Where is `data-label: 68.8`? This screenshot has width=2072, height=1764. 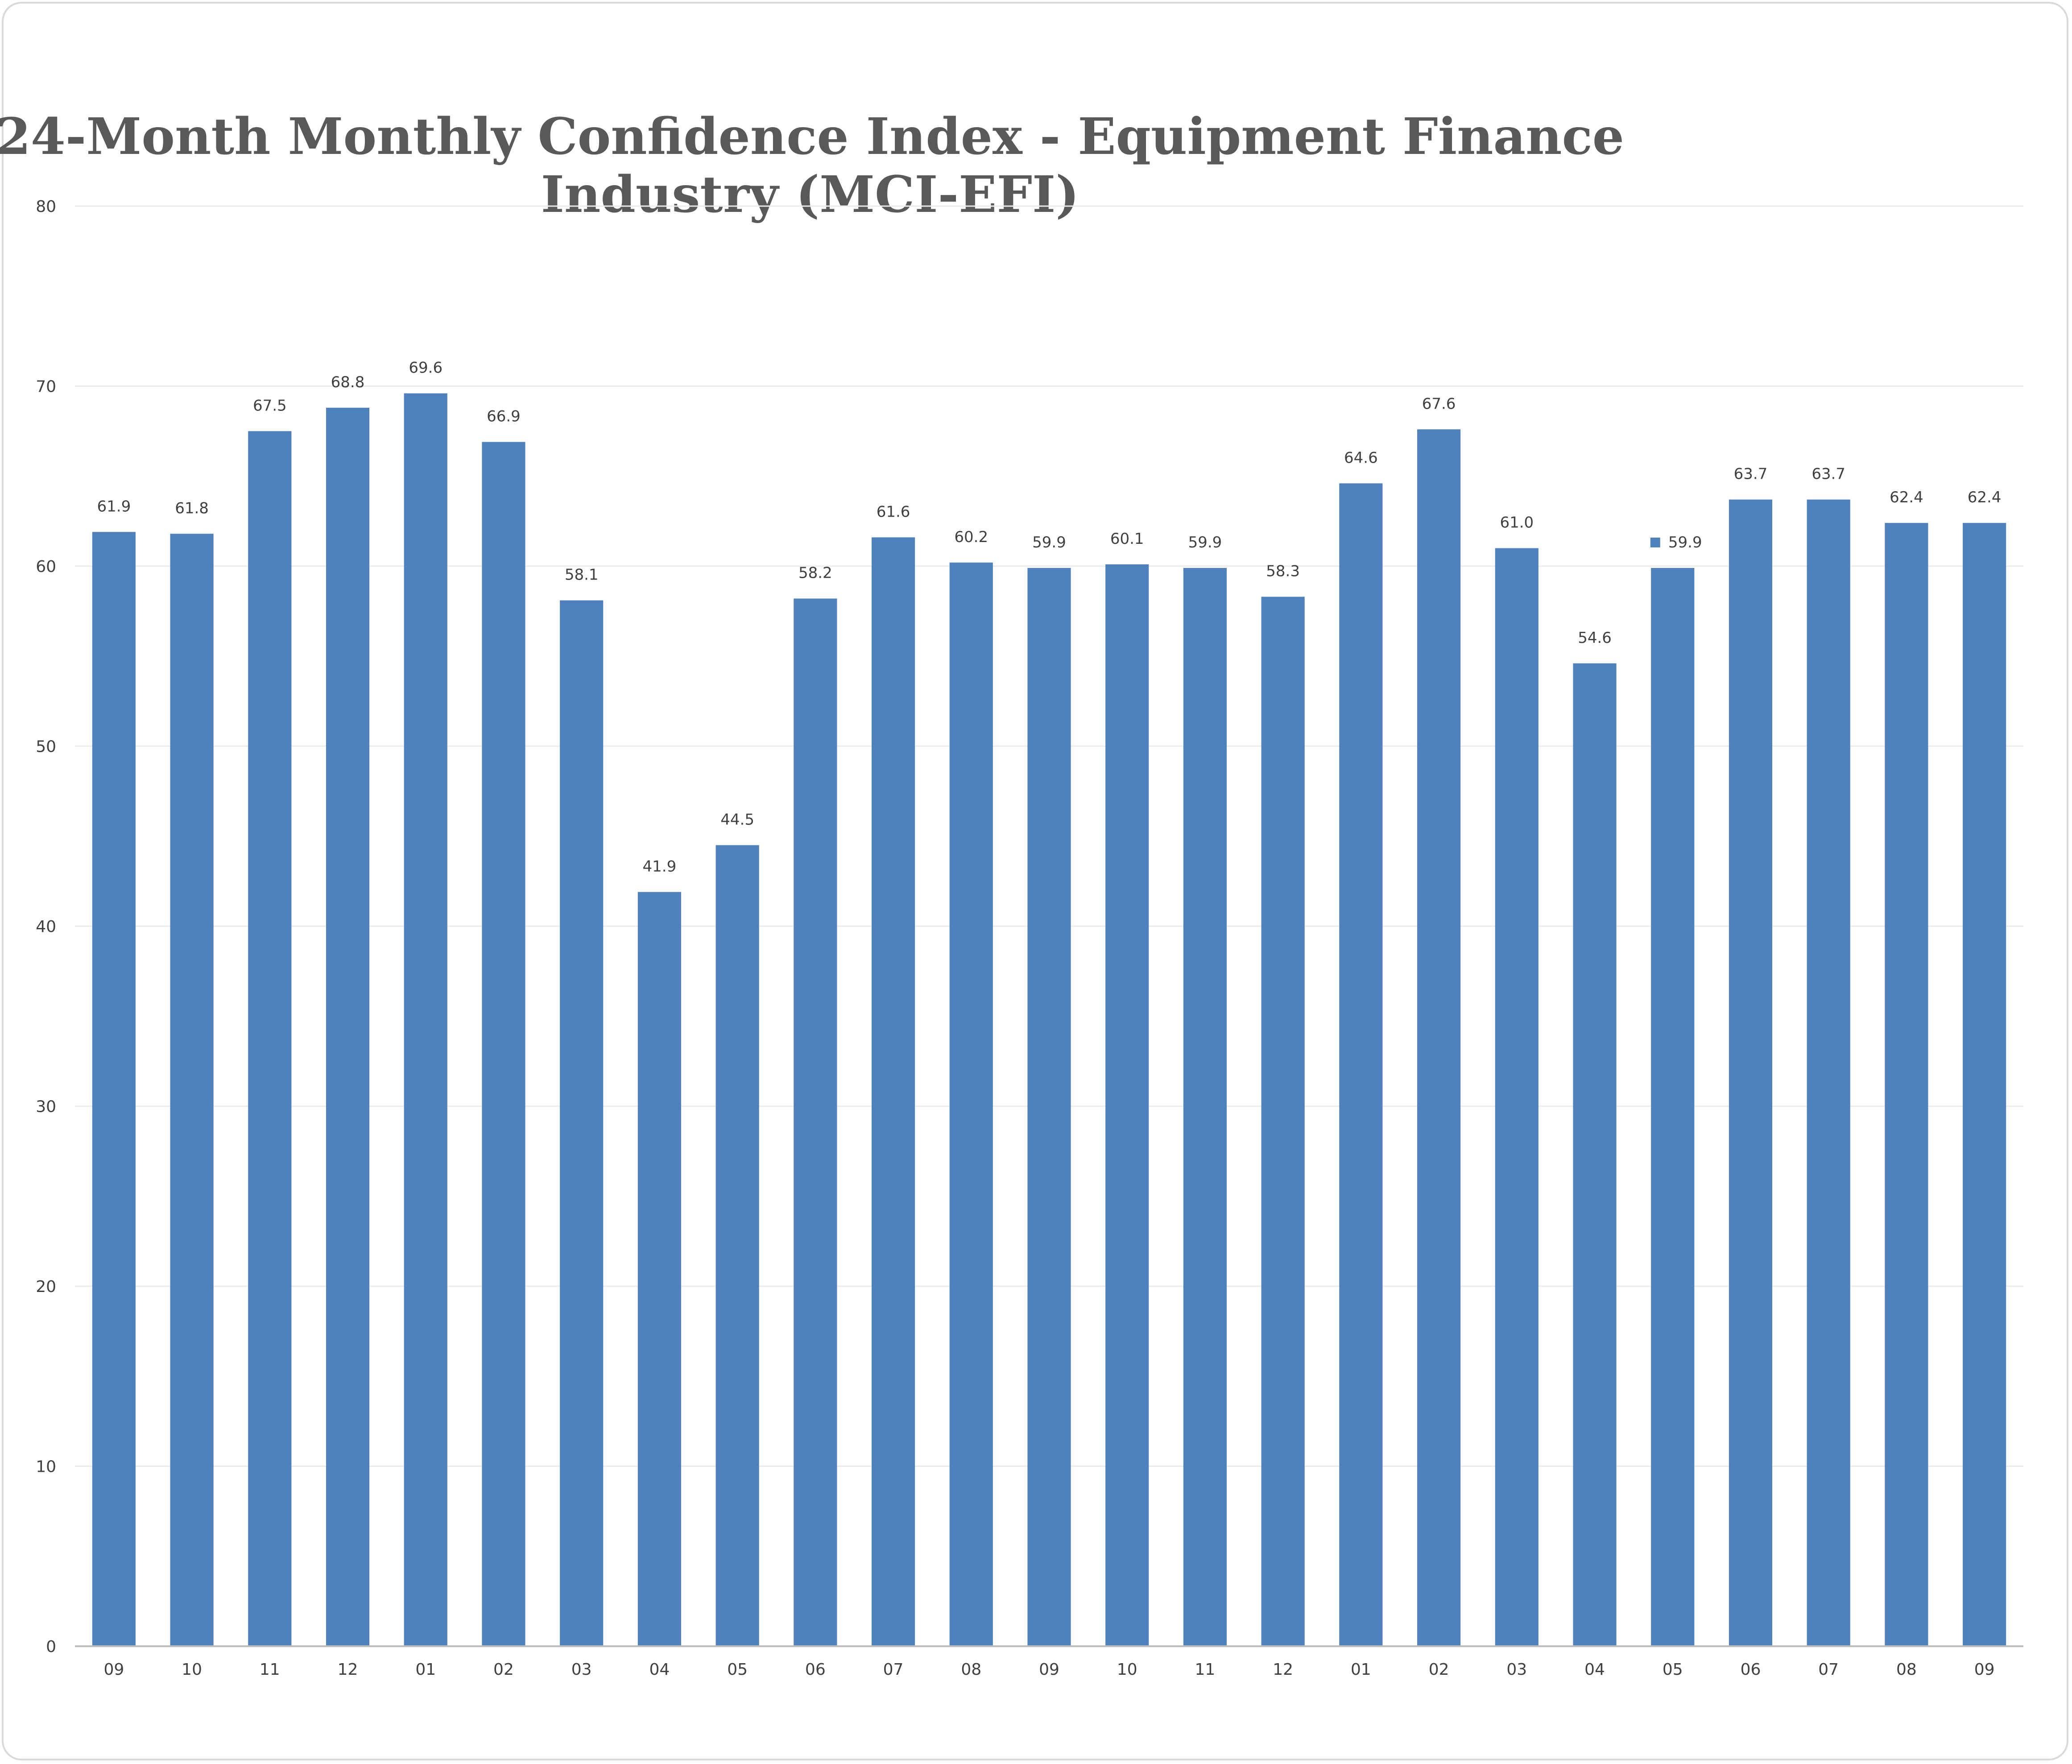 data-label: 68.8 is located at coordinates (348, 382).